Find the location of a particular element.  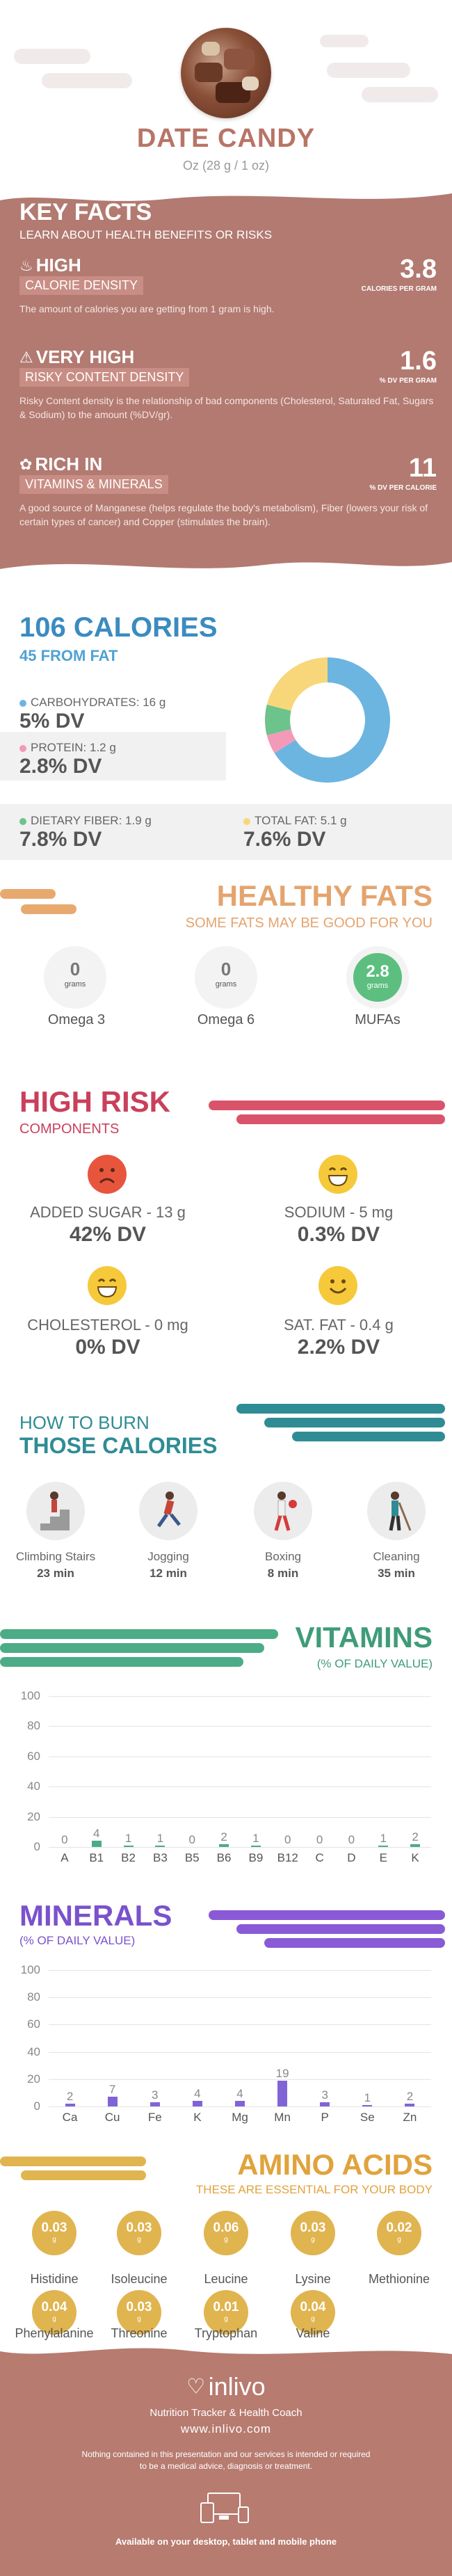

amino-bubble: 0.02 g is located at coordinates (399, 2233).